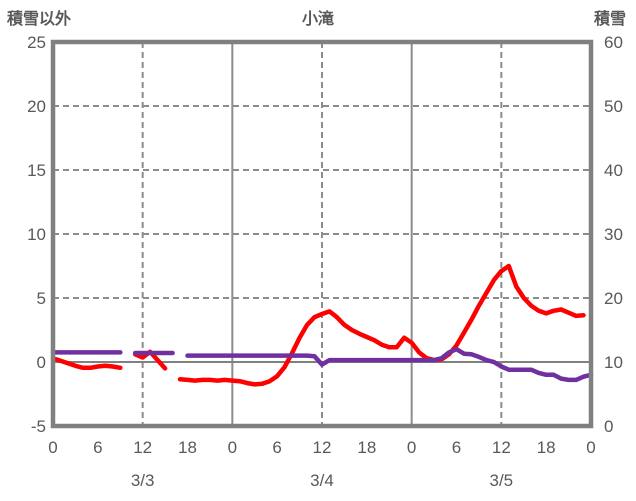 Image resolution: width=636 pixels, height=501 pixels. Describe the element at coordinates (613, 42) in the screenshot. I see `right-axis-tick-label: 60` at that location.